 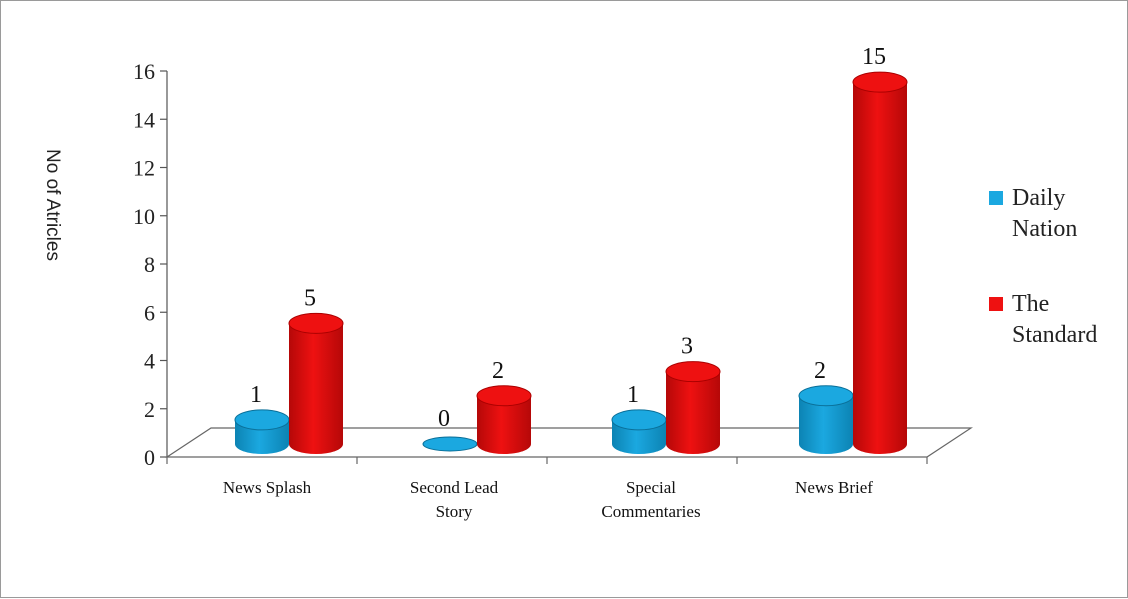 I want to click on y-tick-label: 2, so click(x=149, y=409).